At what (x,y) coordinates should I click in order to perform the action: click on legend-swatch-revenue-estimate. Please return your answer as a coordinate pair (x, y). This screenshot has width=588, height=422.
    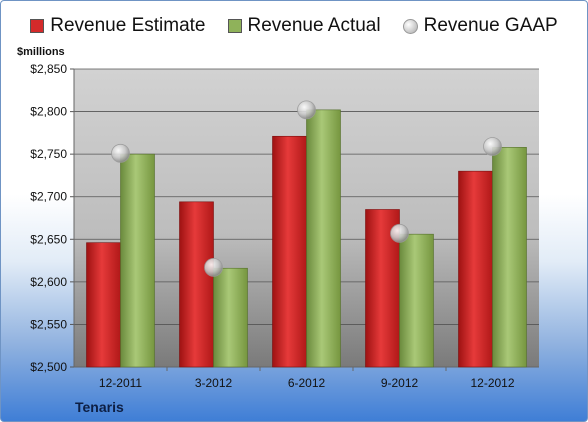
    Looking at the image, I should click on (37, 26).